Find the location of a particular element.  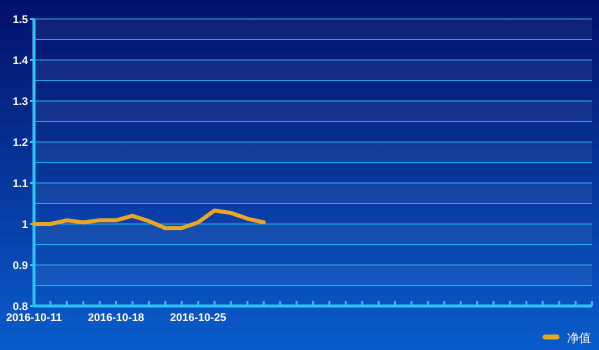

y-tick-label: 0.9 is located at coordinates (20, 266).